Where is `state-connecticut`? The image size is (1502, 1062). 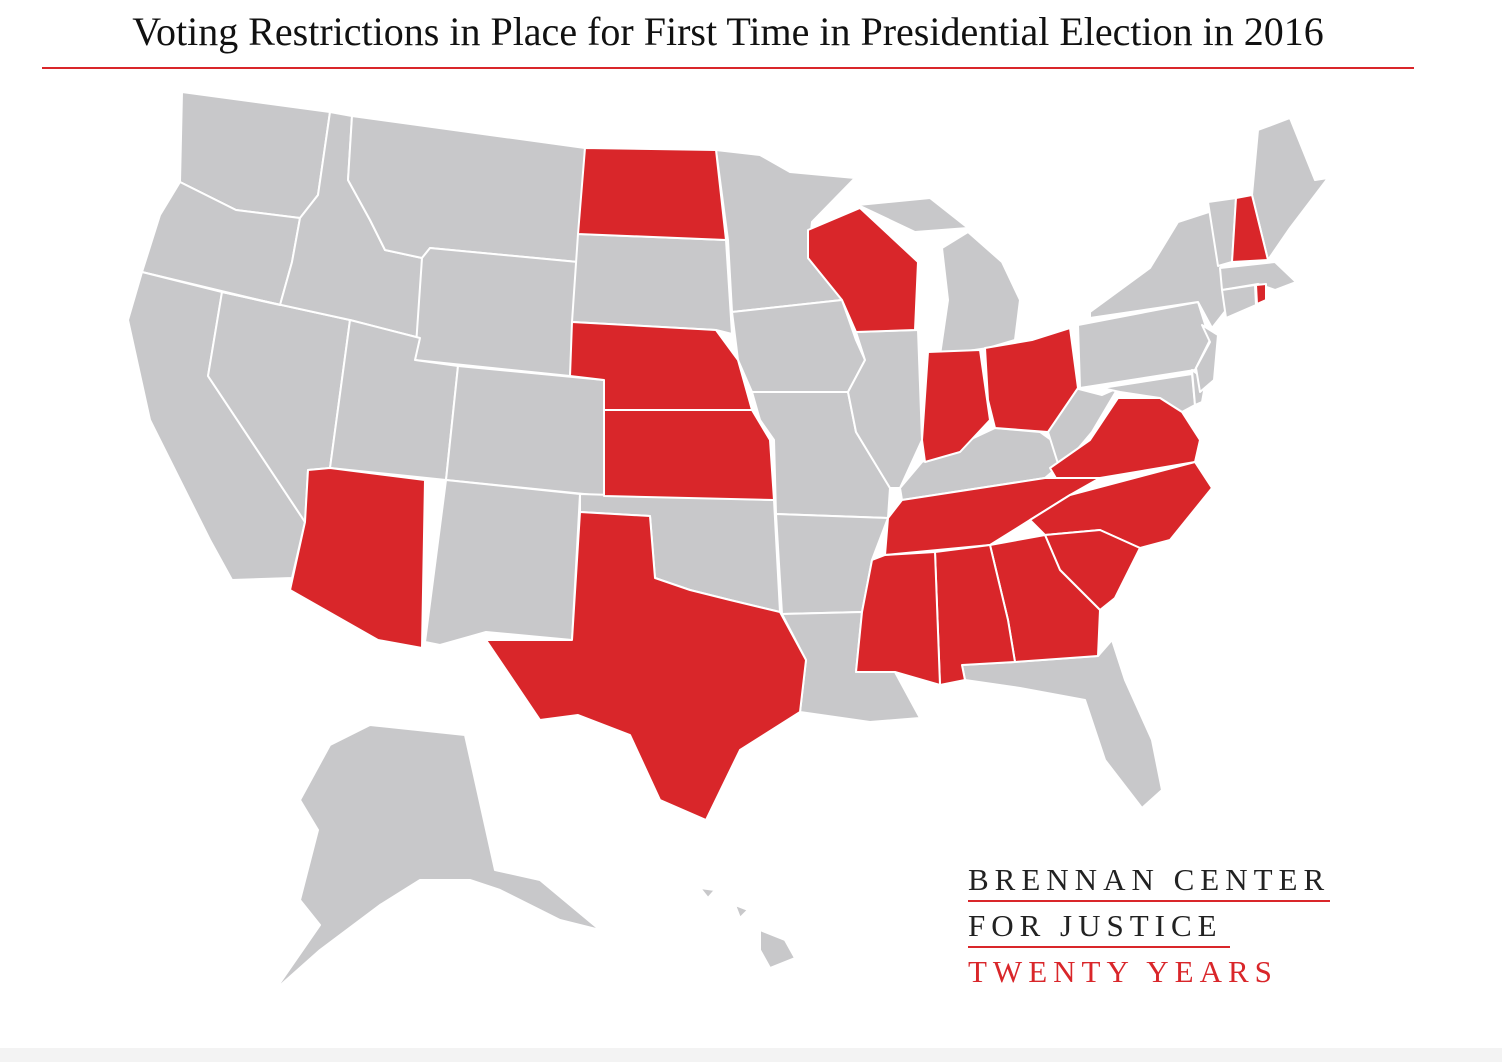
state-connecticut is located at coordinates (1239, 301).